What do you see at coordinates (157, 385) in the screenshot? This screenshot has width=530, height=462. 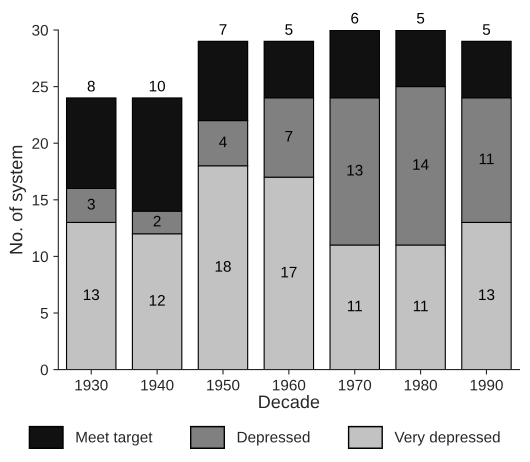 I see `x-tick-label: 1940` at bounding box center [157, 385].